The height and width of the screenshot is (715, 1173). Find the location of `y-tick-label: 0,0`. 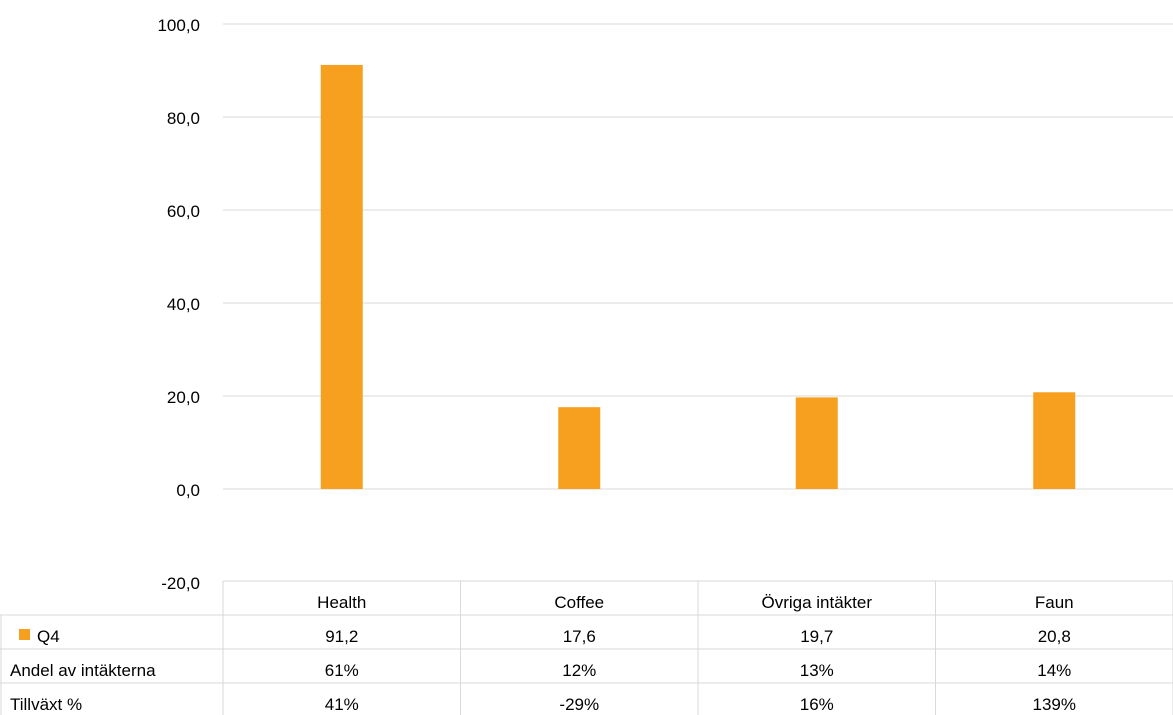

y-tick-label: 0,0 is located at coordinates (188, 490).